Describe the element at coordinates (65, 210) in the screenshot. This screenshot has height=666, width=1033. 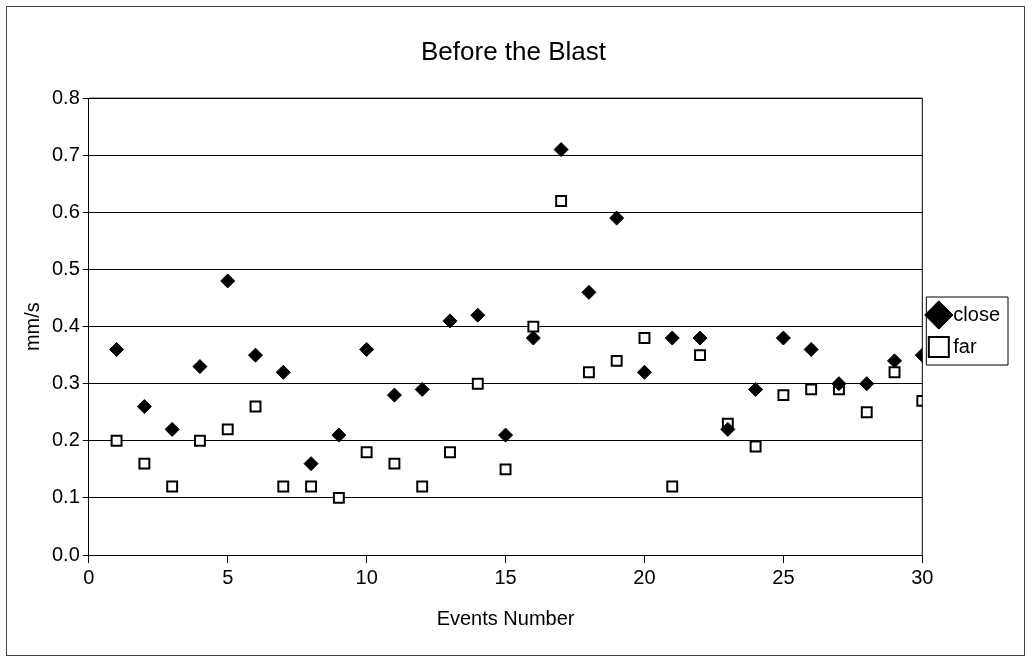
I see `y-tick-label: 0.6` at that location.